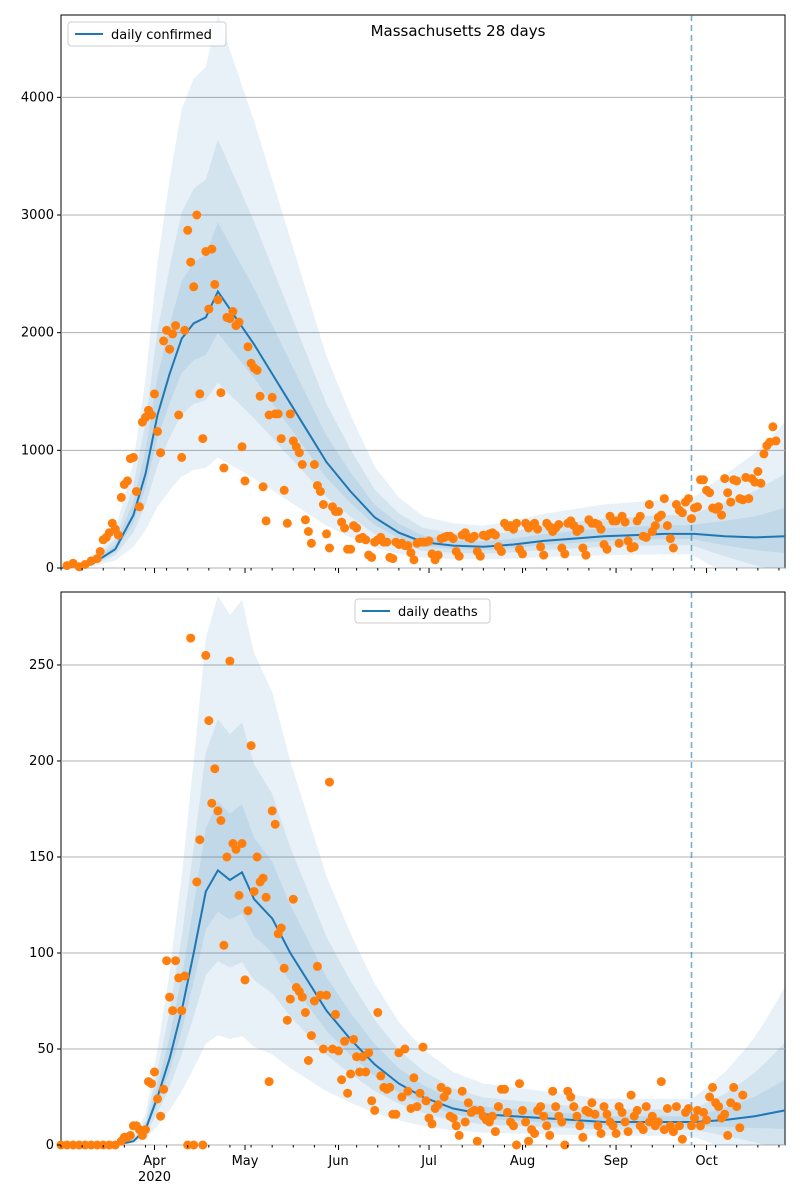 This screenshot has width=800, height=1200. Describe the element at coordinates (706, 1161) in the screenshot. I see `x-tick-label: Oct` at that location.